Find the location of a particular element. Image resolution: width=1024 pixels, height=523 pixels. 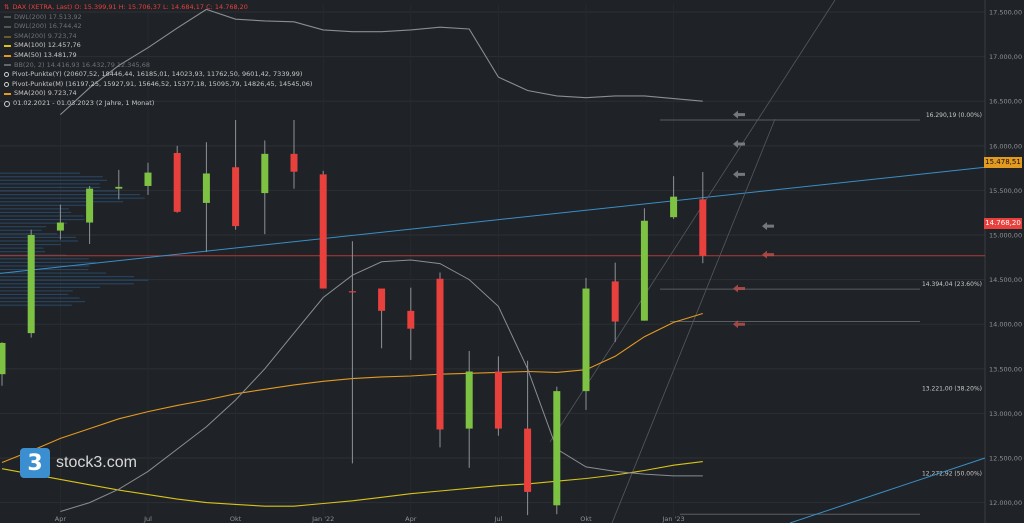

x-tick-label: Jul is located at coordinates (147, 519).